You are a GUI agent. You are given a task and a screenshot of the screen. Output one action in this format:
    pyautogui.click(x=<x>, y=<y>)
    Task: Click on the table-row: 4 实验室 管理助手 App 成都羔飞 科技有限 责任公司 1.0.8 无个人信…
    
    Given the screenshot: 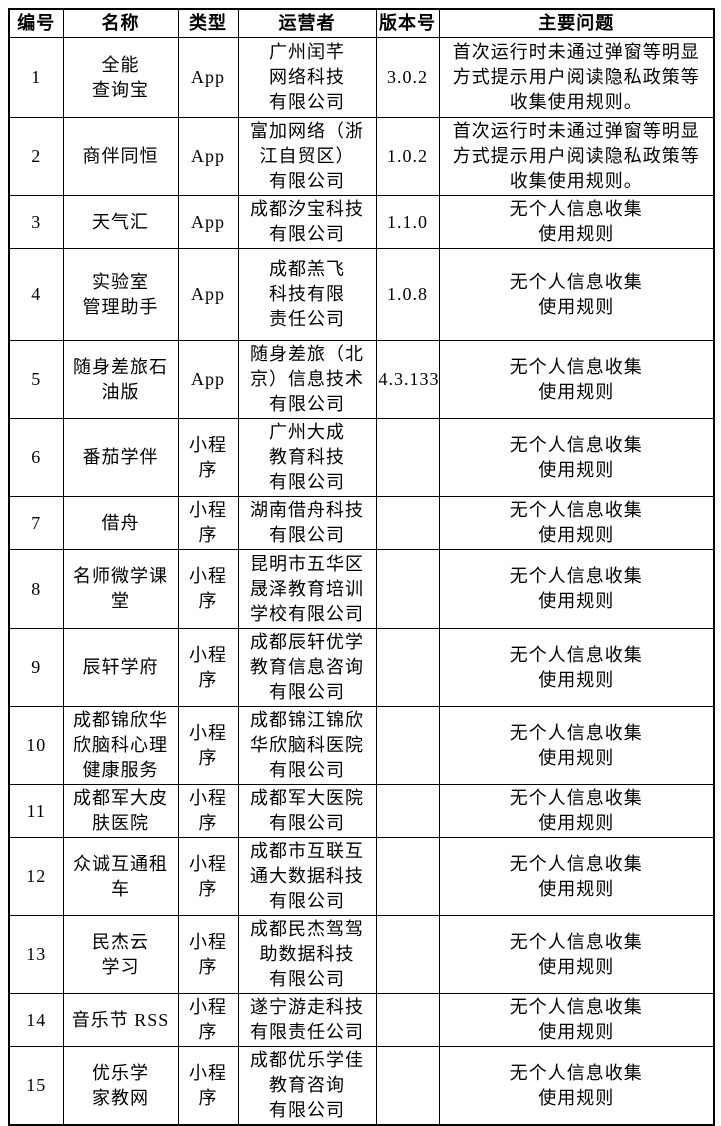 What is the action you would take?
    pyautogui.click(x=361, y=294)
    